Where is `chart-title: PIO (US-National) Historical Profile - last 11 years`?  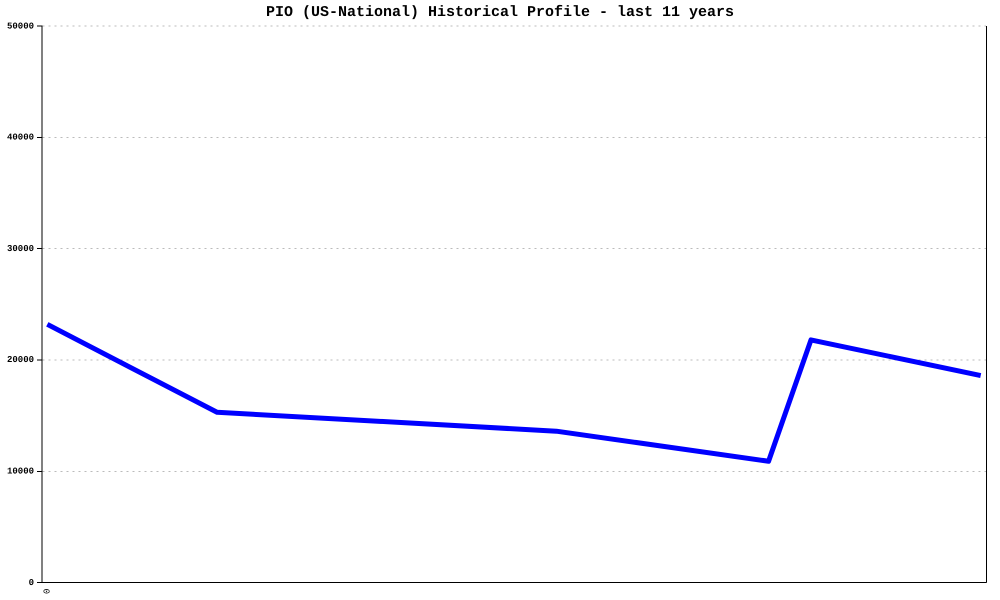 chart-title: PIO (US-National) Historical Profile - last 11 years is located at coordinates (500, 12).